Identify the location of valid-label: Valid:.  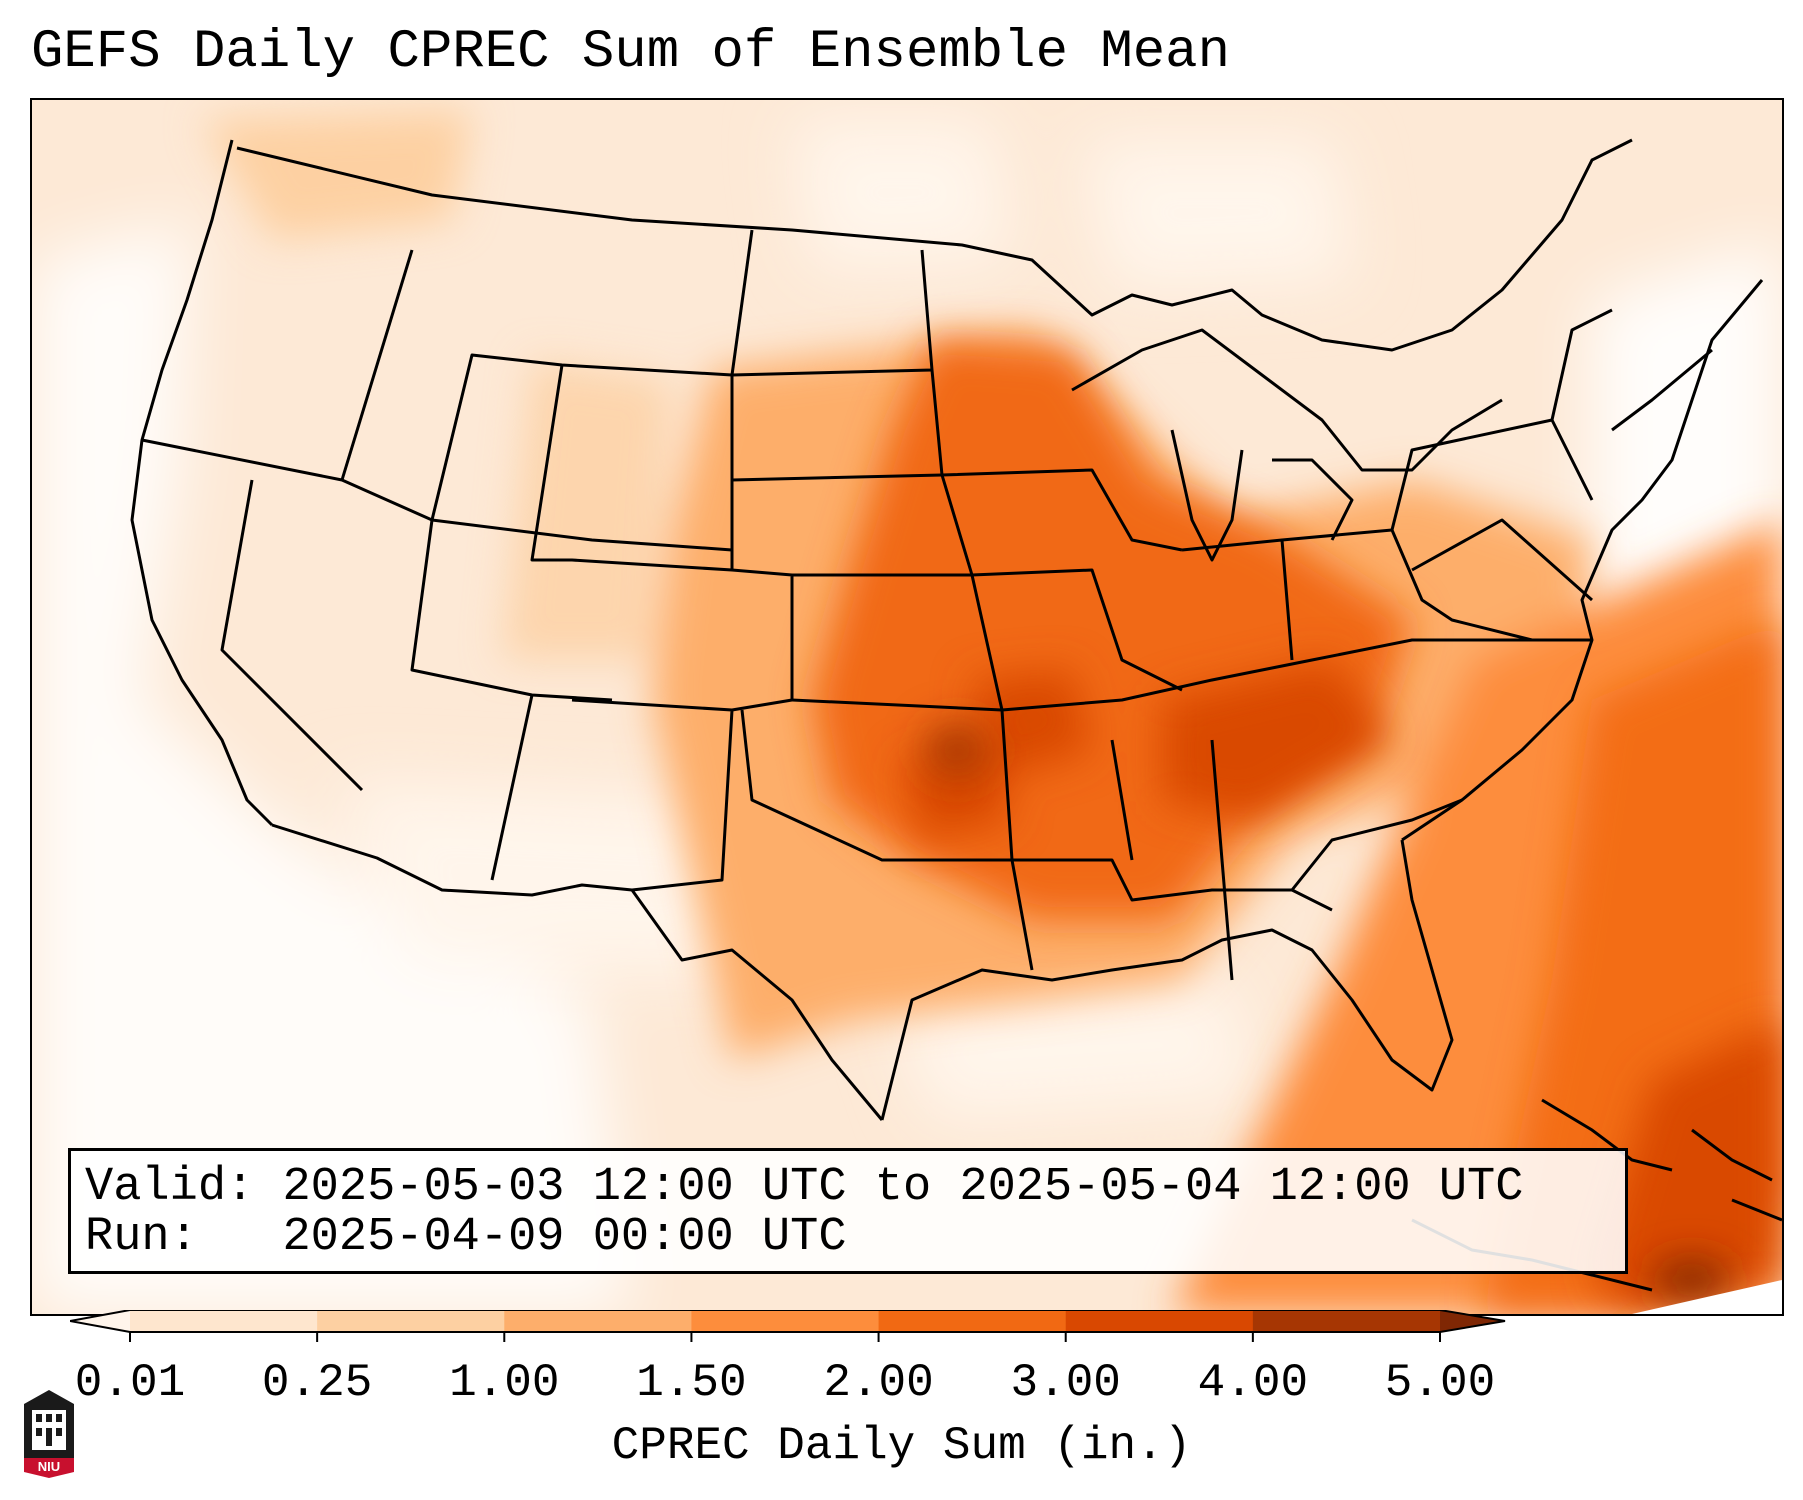
(170, 1187).